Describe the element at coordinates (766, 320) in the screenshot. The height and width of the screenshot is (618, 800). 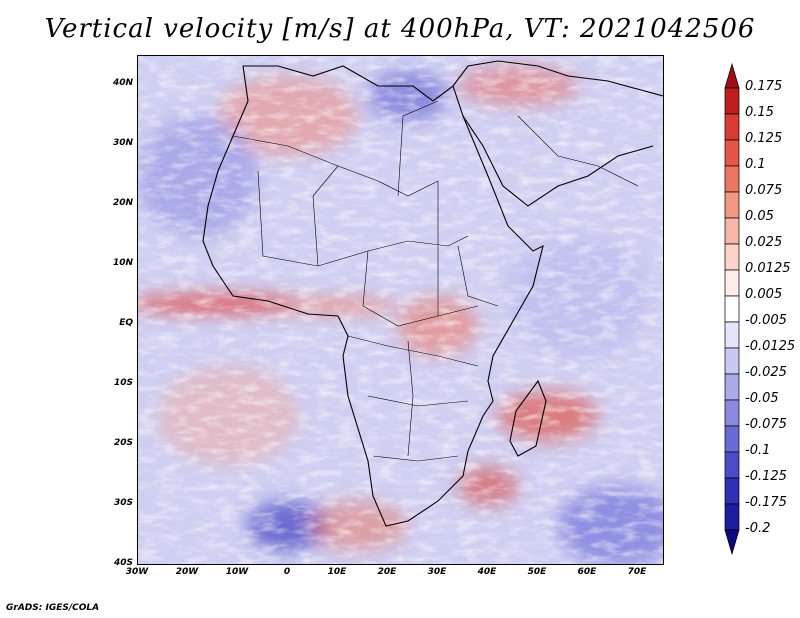
I see `colorbar-label: -0.005` at that location.